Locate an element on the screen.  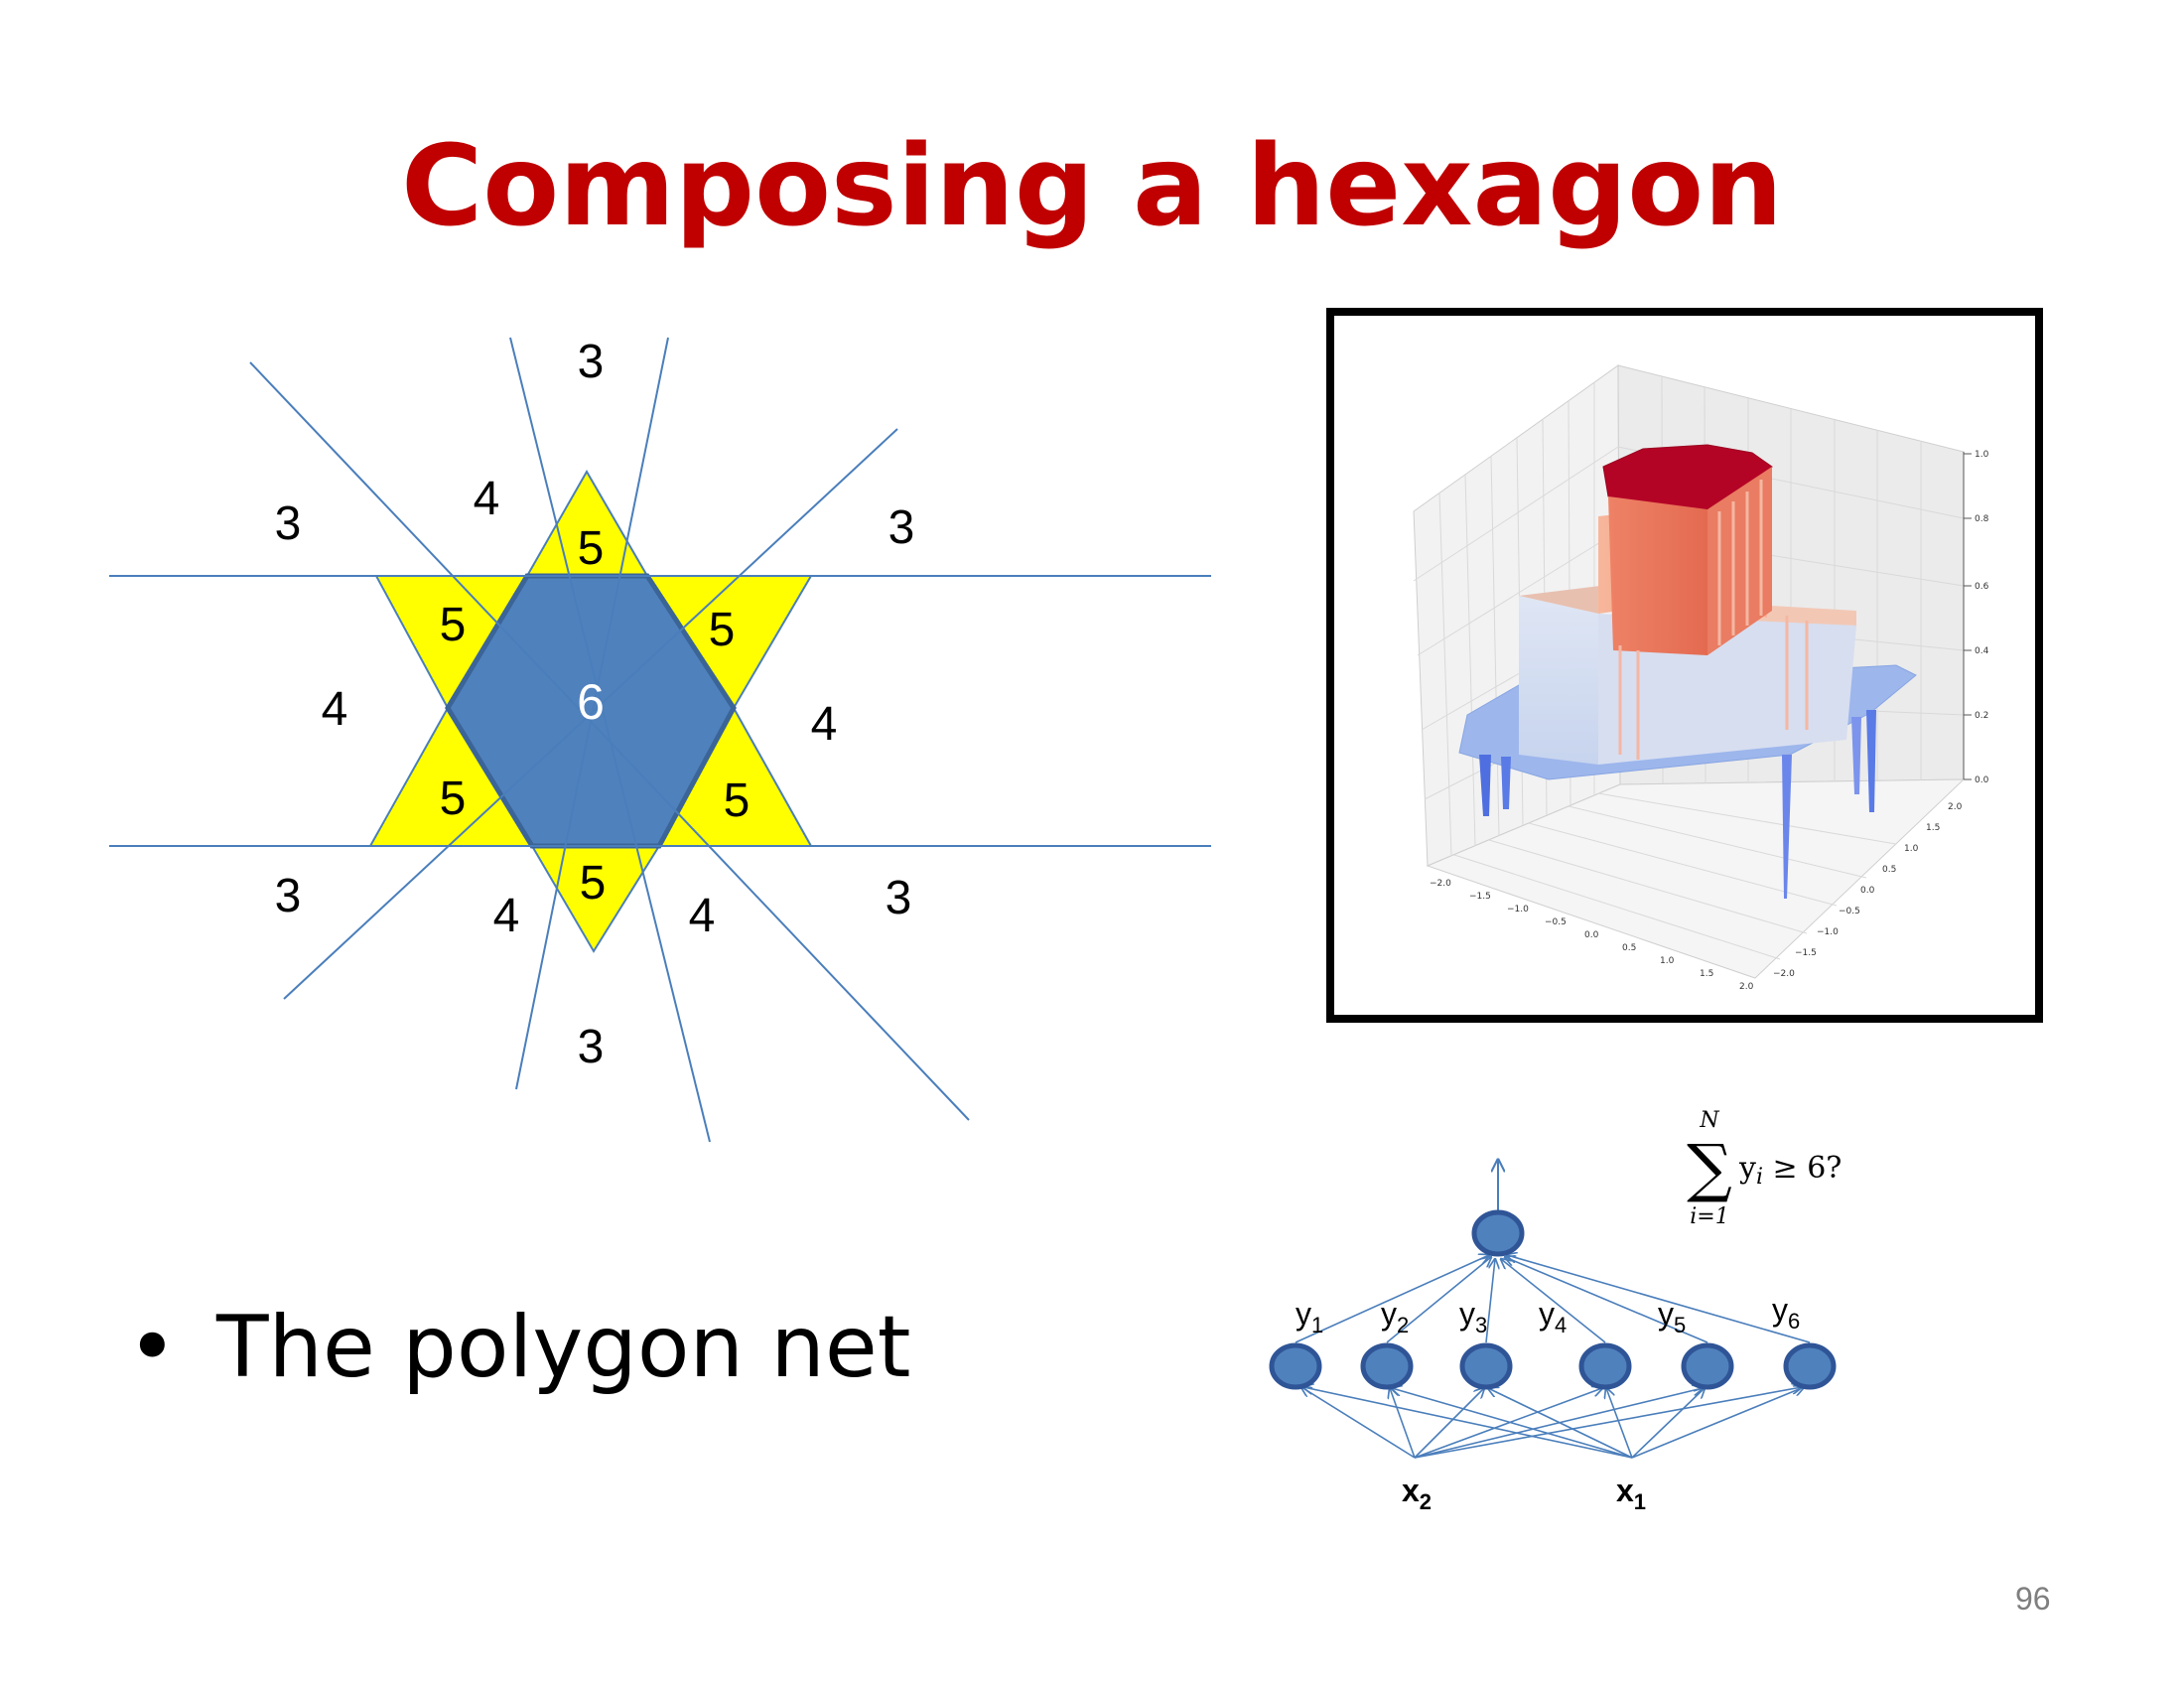
formula-upper-limit: N is located at coordinates (1709, 1120).